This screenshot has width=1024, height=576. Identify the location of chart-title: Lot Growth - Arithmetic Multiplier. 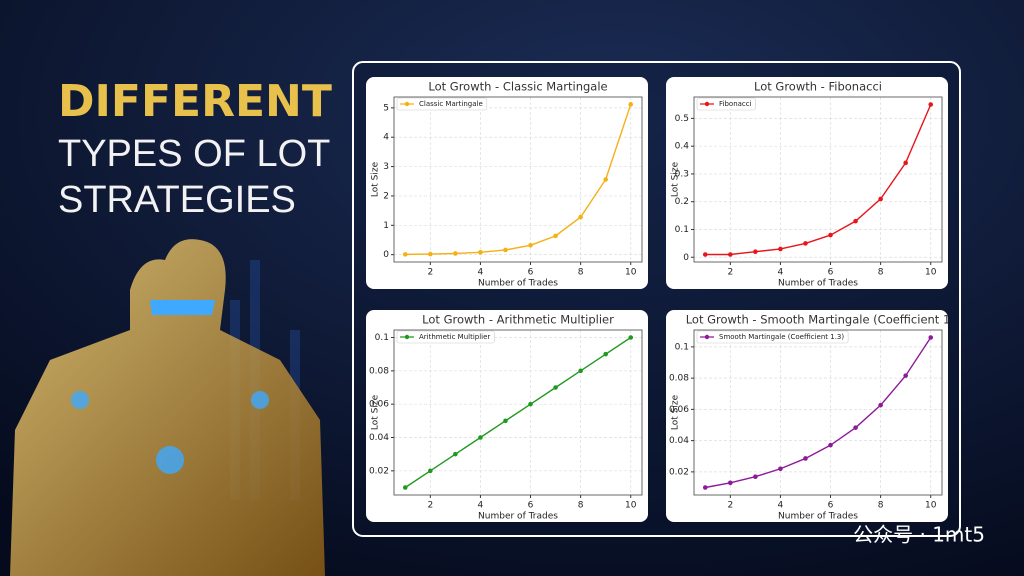
(518, 320).